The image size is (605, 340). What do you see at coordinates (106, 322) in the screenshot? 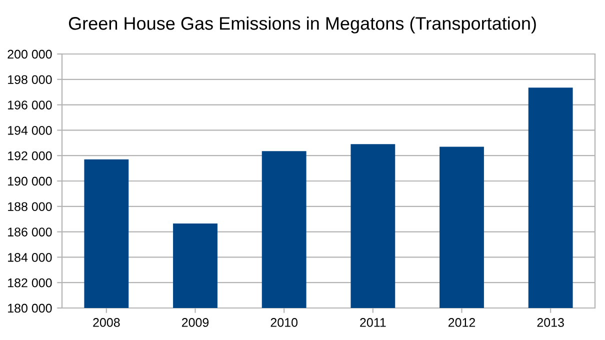
I see `x-tick-label: 2008` at bounding box center [106, 322].